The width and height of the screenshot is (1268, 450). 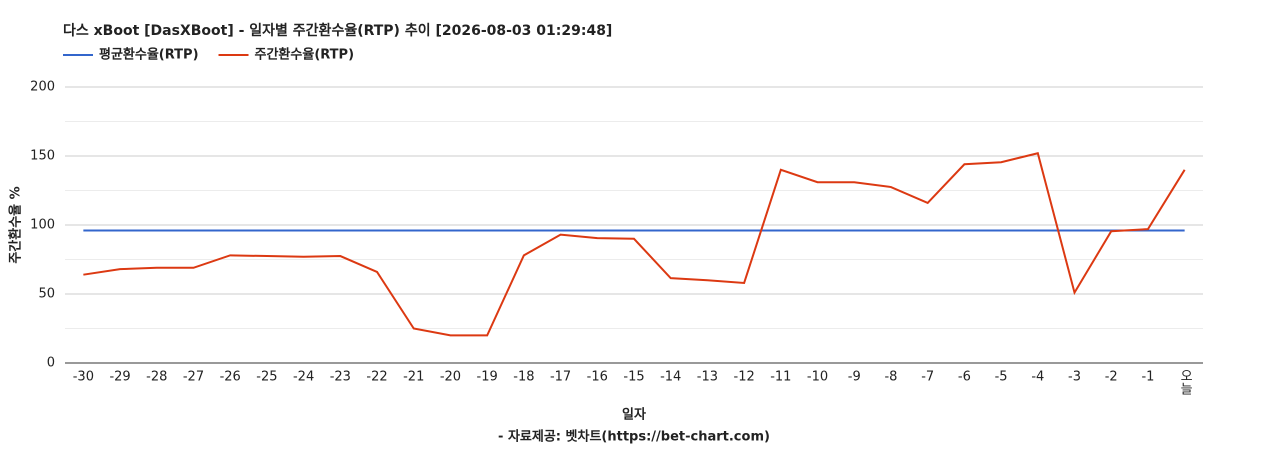 What do you see at coordinates (230, 377) in the screenshot?
I see `x-tick-label: -26` at bounding box center [230, 377].